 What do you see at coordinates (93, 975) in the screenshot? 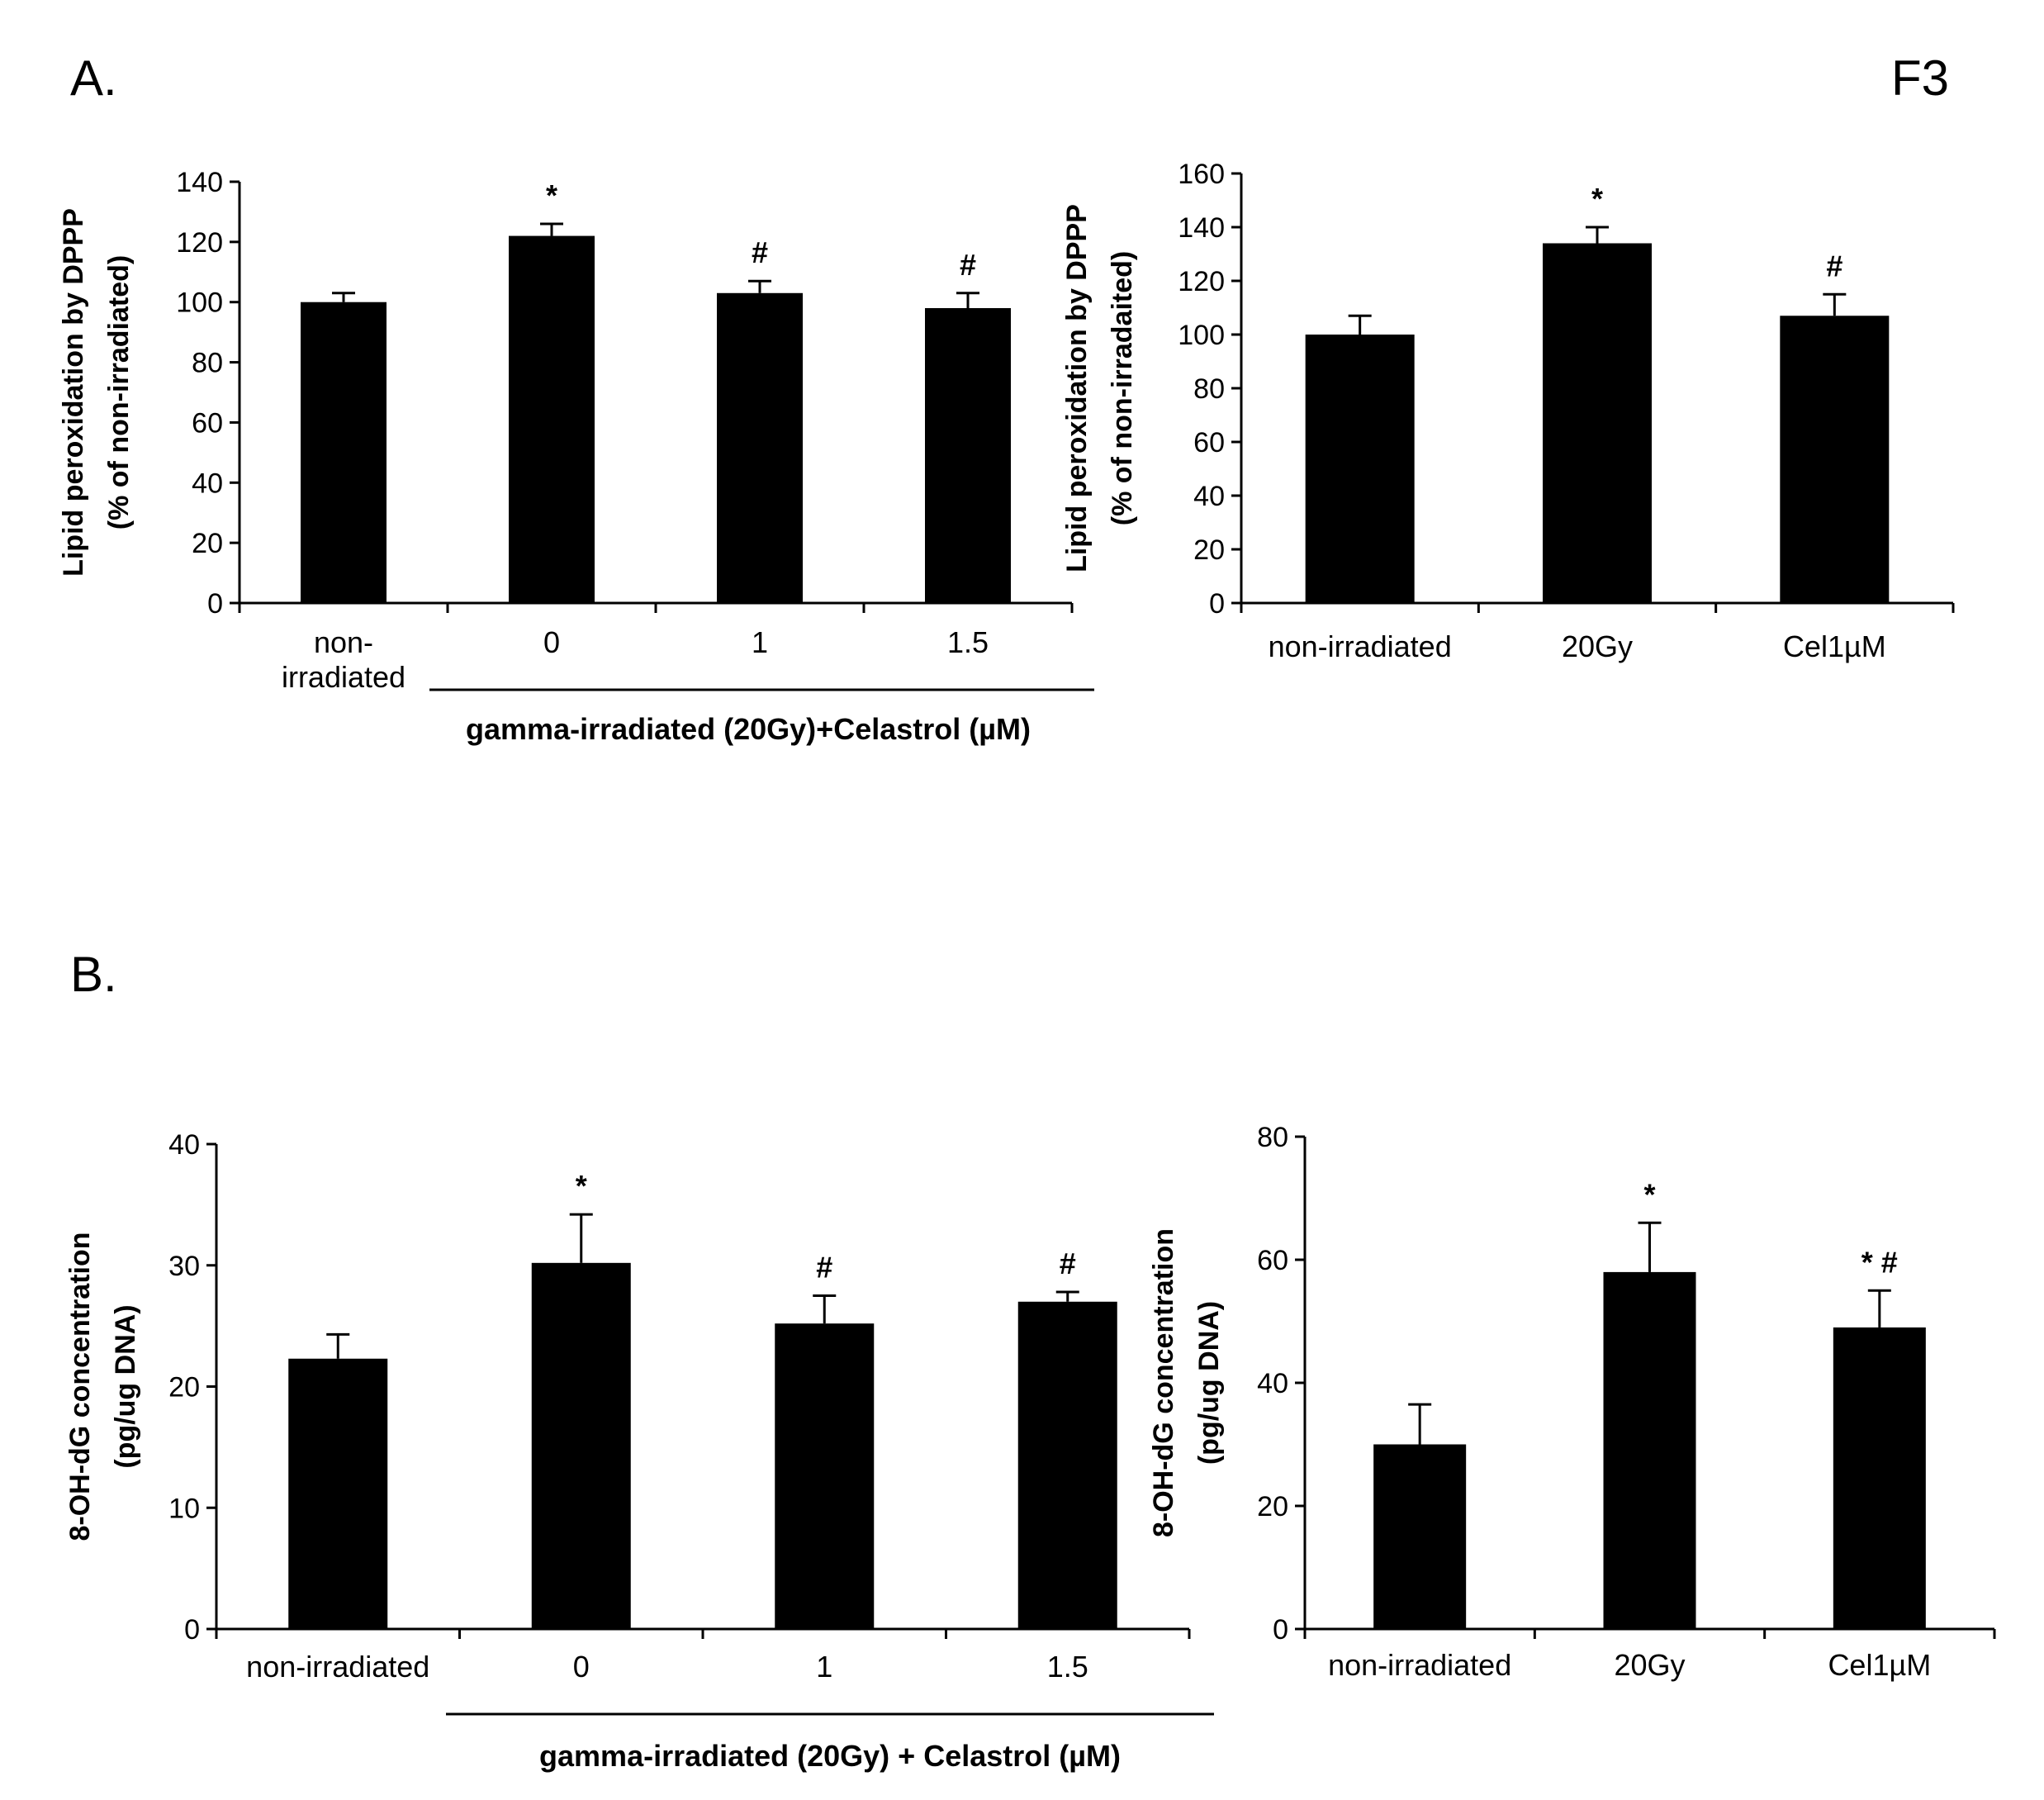
I see `panel-b-label: B.` at bounding box center [93, 975].